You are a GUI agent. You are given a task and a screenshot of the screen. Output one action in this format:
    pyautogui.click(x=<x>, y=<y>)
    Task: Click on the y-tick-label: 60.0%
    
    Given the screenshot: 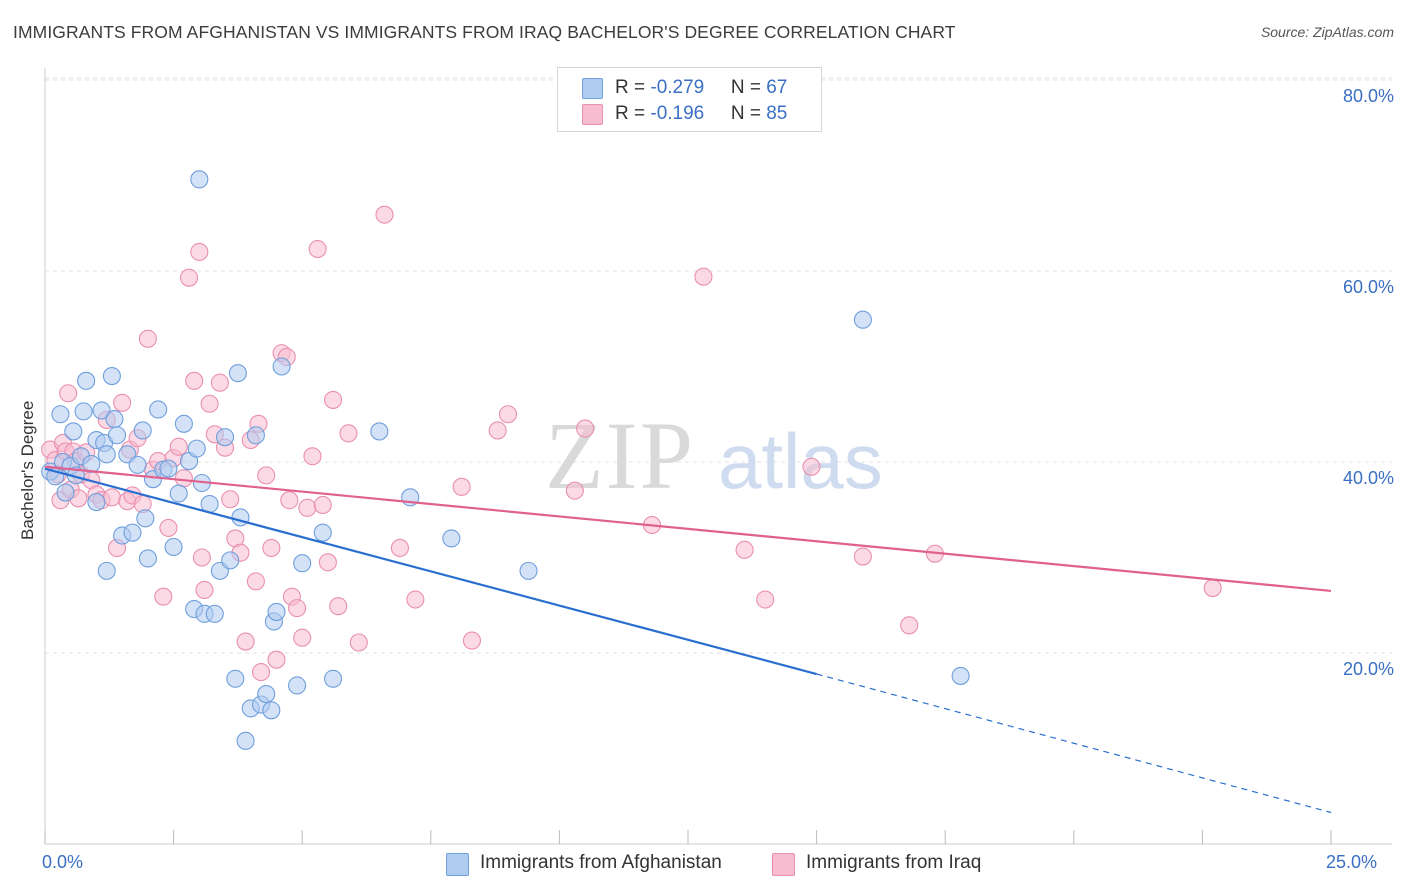 What is the action you would take?
    pyautogui.click(x=1368, y=287)
    